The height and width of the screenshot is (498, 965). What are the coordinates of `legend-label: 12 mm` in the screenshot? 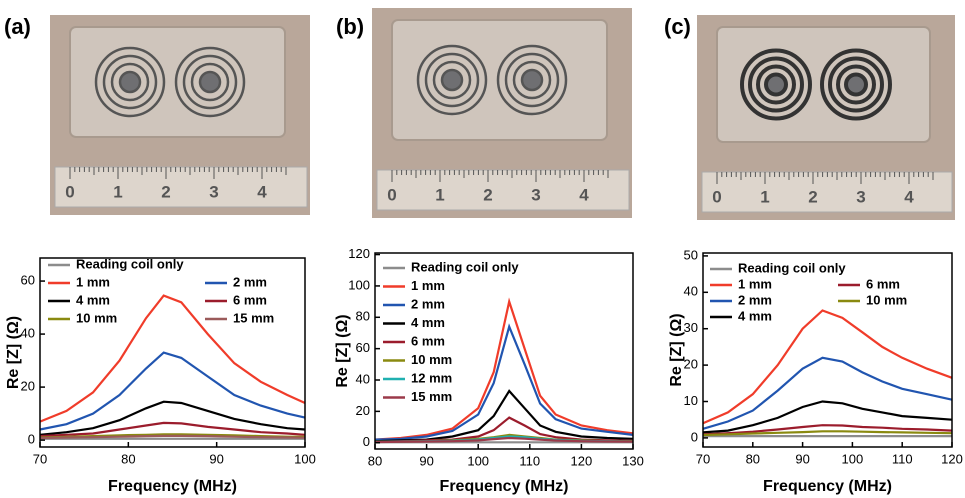 It's located at (431, 377).